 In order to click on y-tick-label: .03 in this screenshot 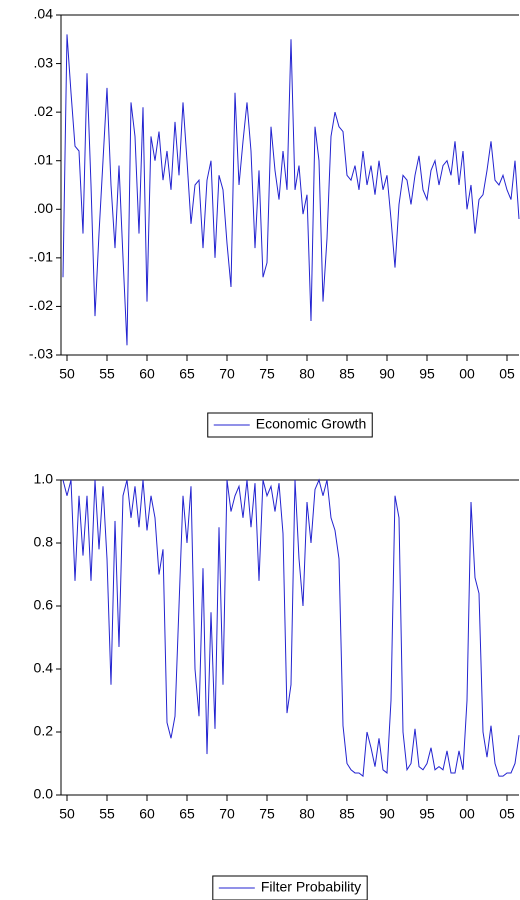, I will do `click(44, 62)`.